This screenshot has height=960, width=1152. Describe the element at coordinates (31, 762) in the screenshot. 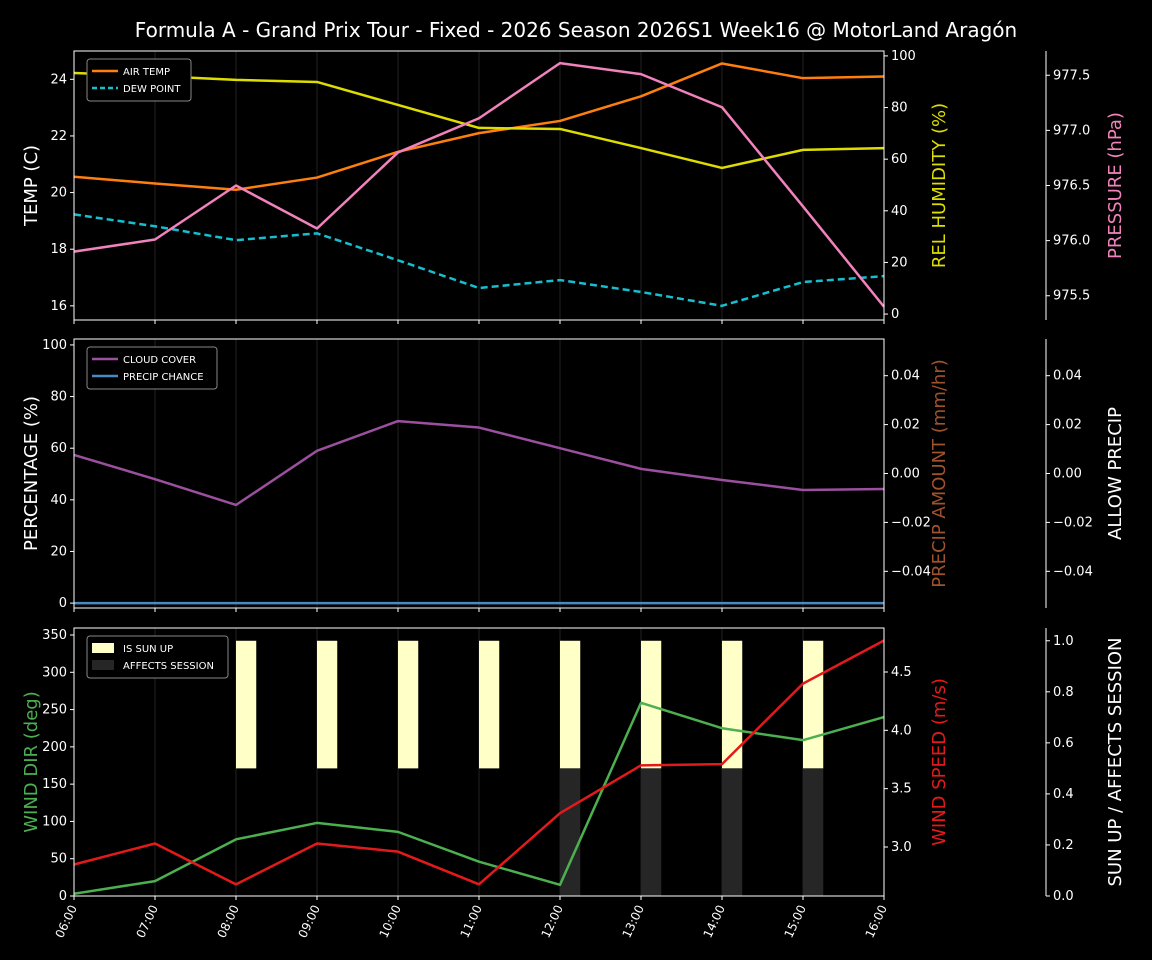

I see `y-axis-label: WIND DIR (deg)` at that location.